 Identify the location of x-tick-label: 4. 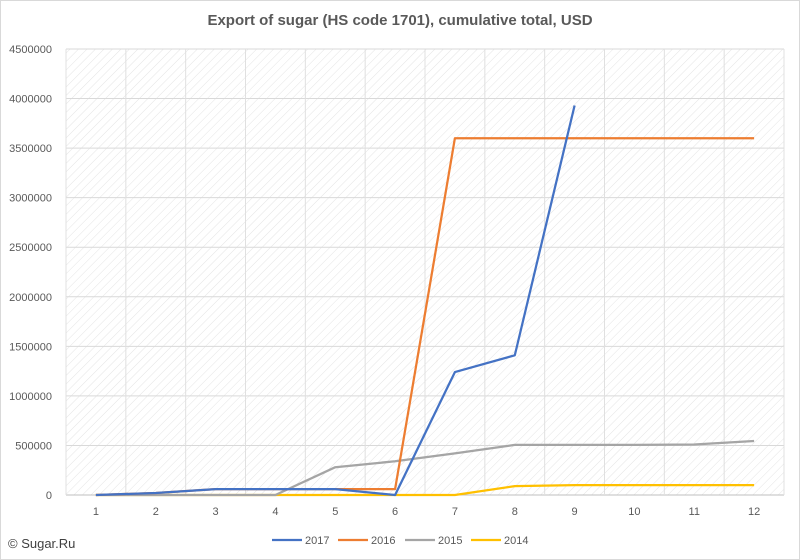
(275, 512).